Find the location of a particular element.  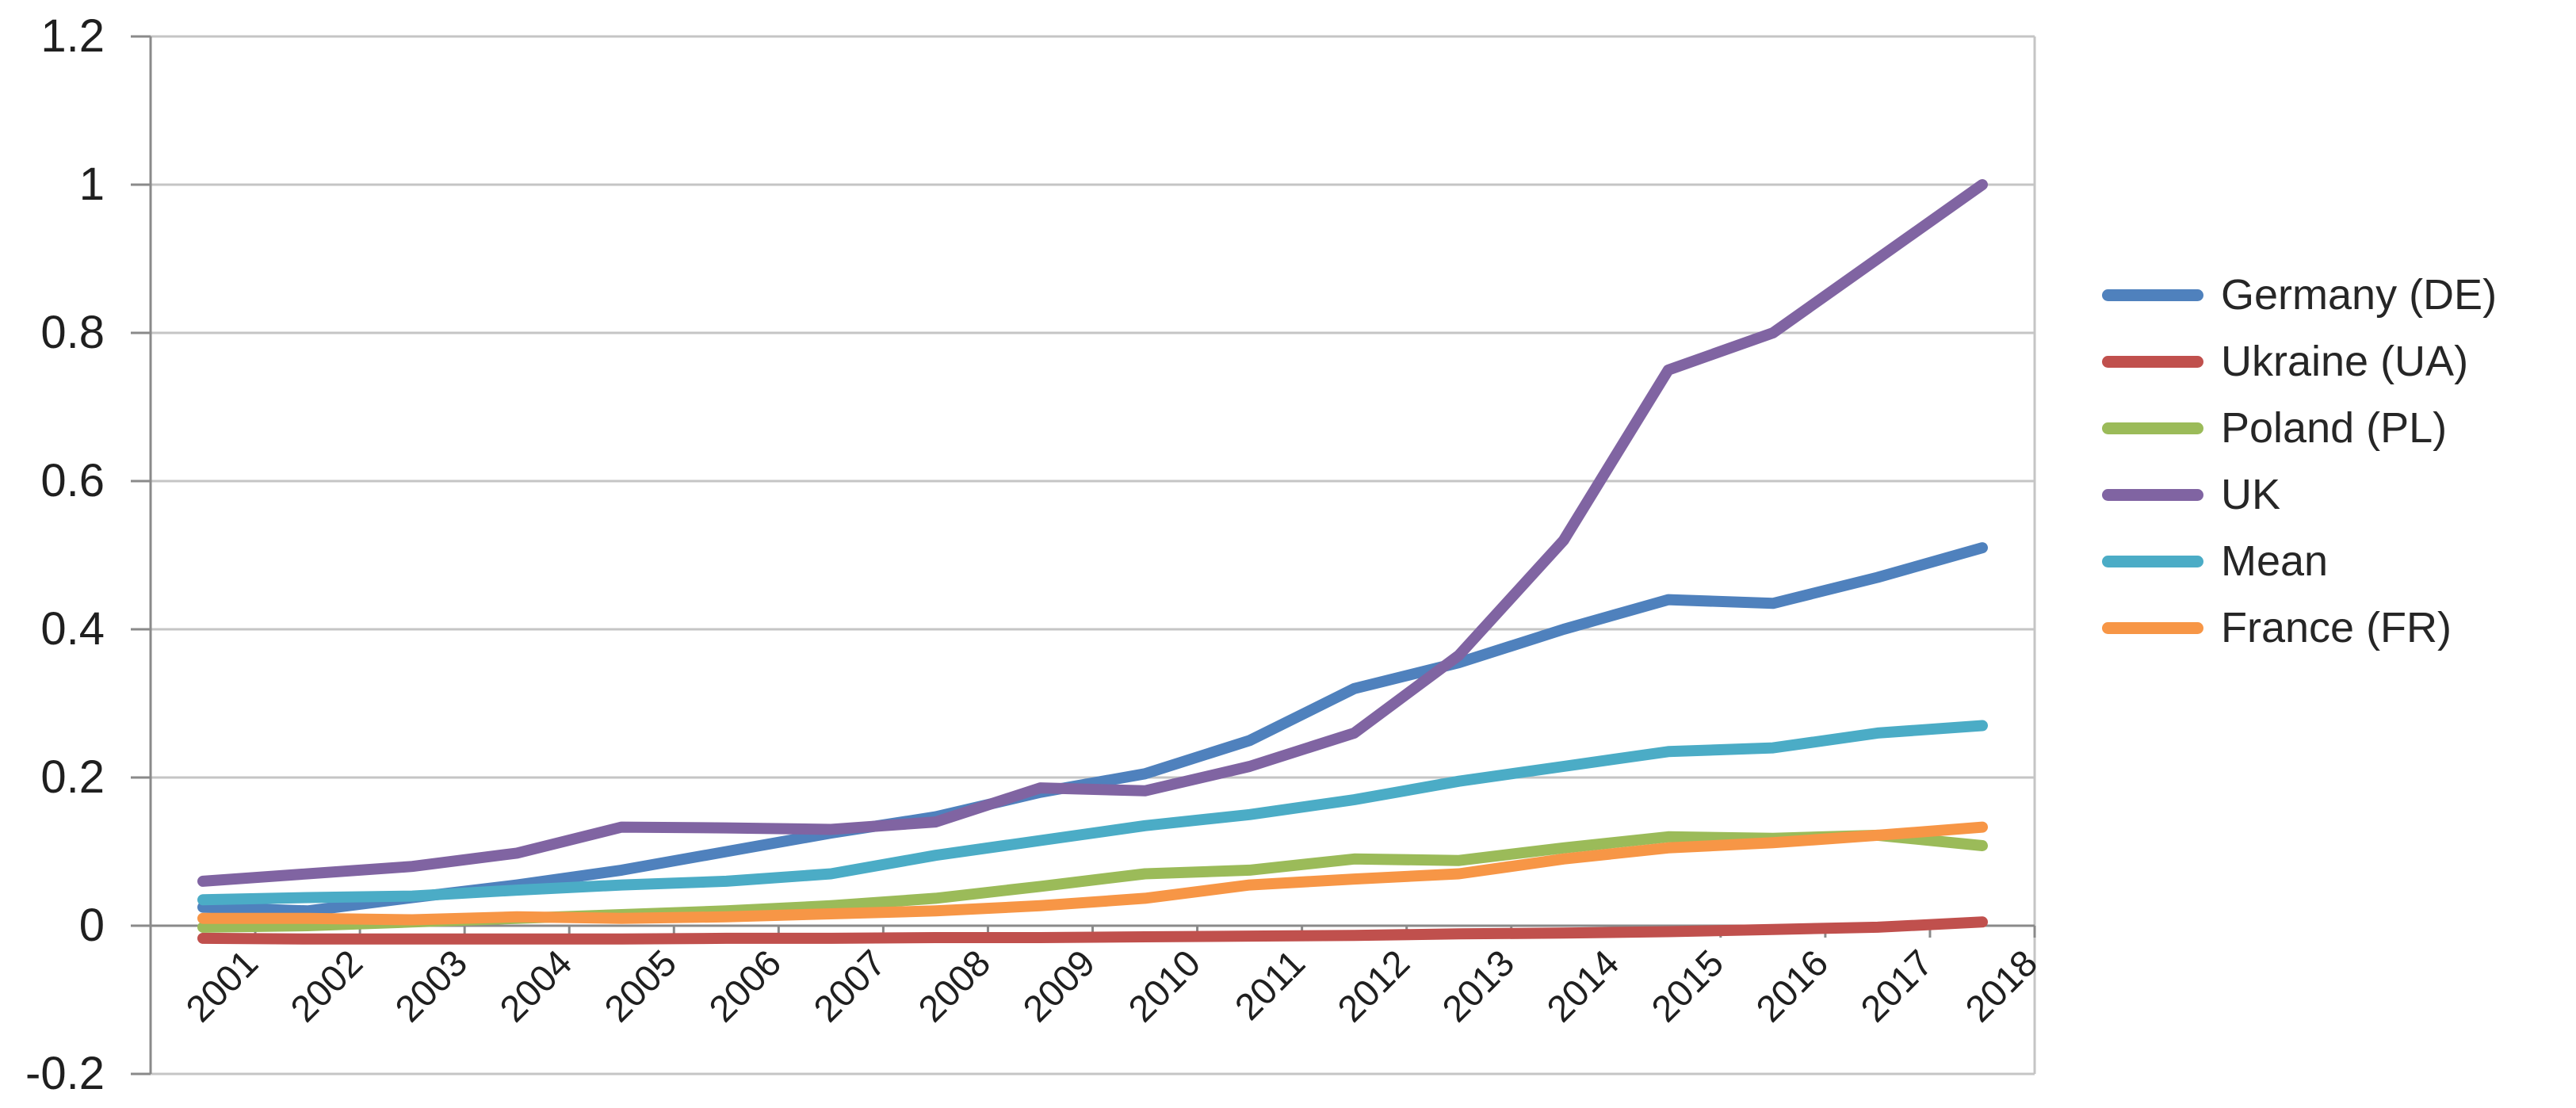

legend-label: Mean is located at coordinates (2275, 561).